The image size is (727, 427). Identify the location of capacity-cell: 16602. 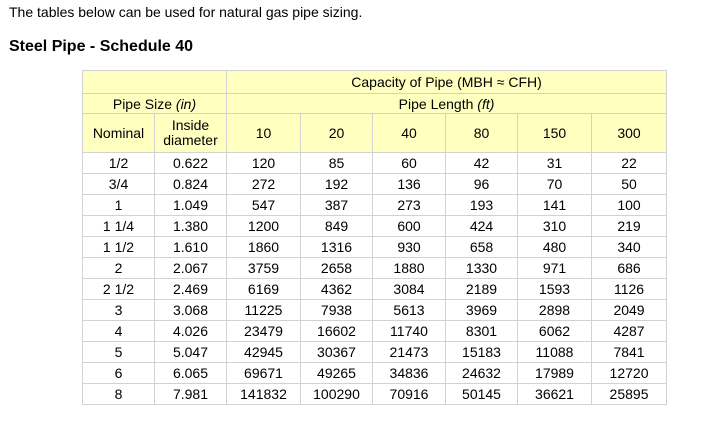
(336, 331).